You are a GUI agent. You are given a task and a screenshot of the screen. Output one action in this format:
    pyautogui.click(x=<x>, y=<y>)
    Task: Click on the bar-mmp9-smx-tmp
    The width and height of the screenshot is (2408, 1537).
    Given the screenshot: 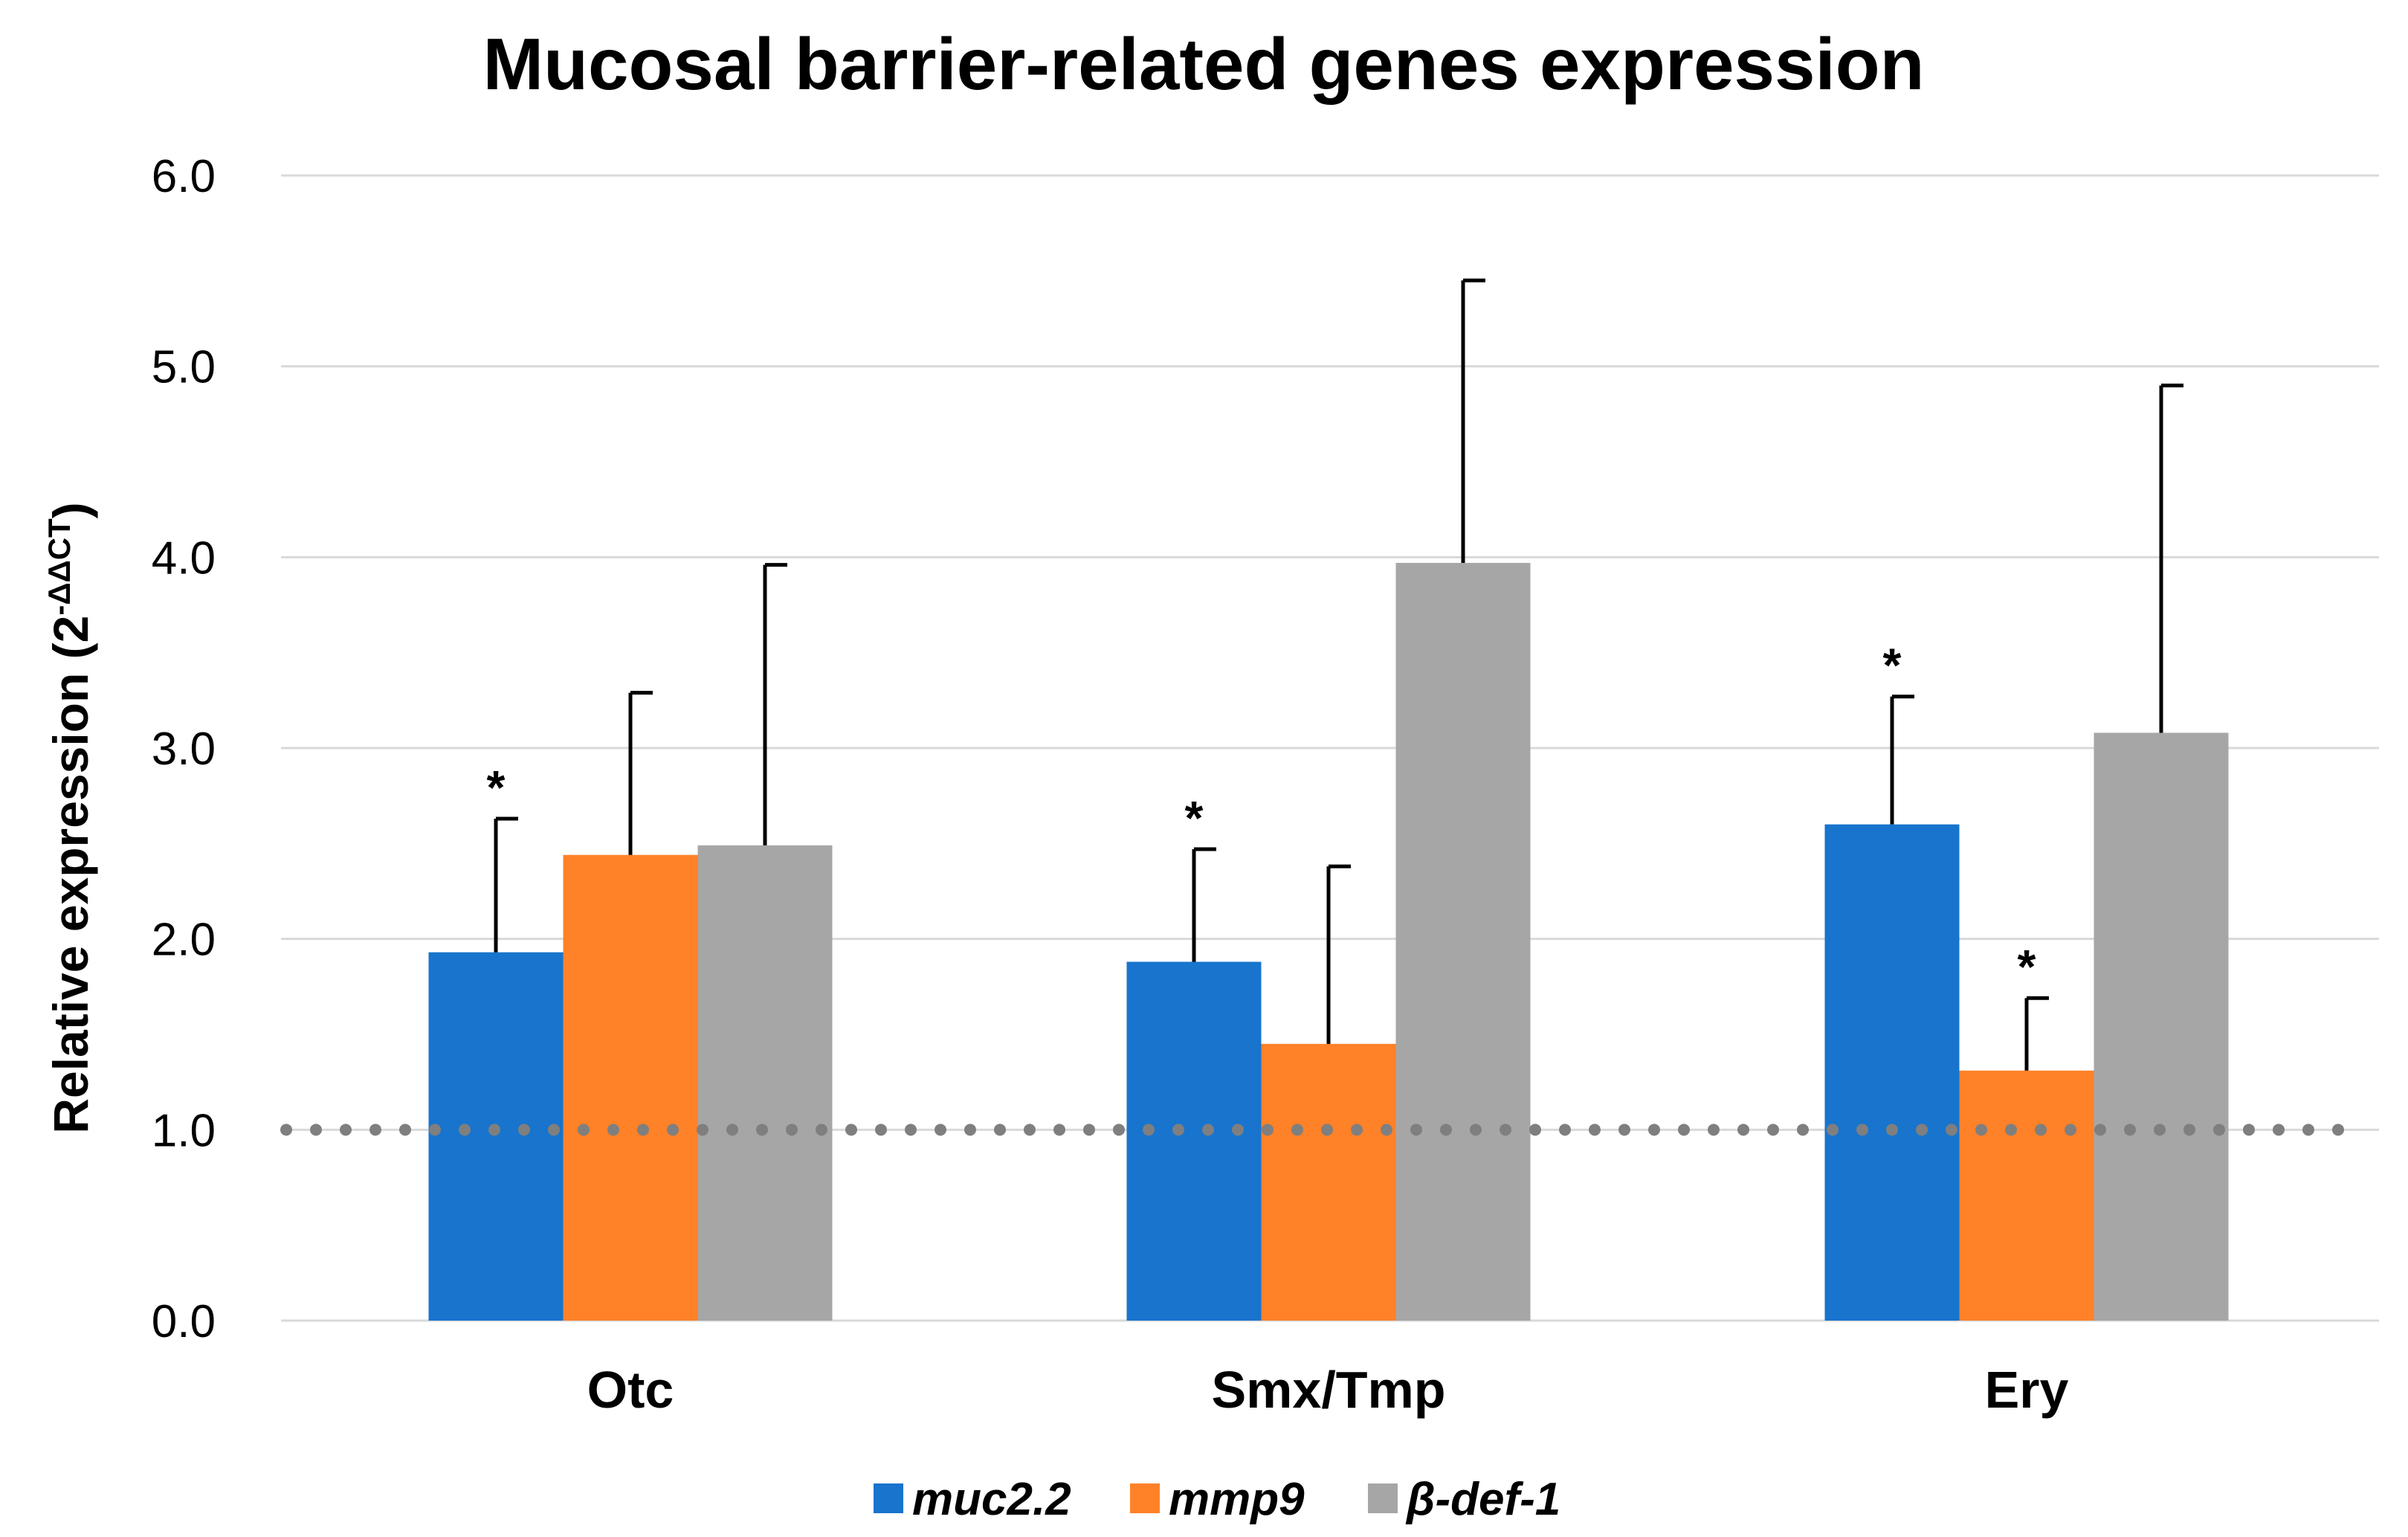 What is the action you would take?
    pyautogui.click(x=1328, y=1182)
    